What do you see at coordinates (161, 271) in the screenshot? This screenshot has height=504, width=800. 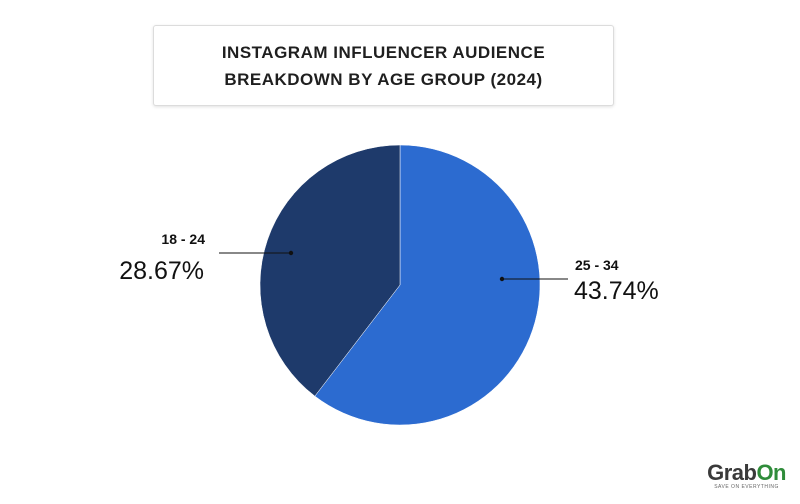 I see `slice-value-label-1: 28.67%` at bounding box center [161, 271].